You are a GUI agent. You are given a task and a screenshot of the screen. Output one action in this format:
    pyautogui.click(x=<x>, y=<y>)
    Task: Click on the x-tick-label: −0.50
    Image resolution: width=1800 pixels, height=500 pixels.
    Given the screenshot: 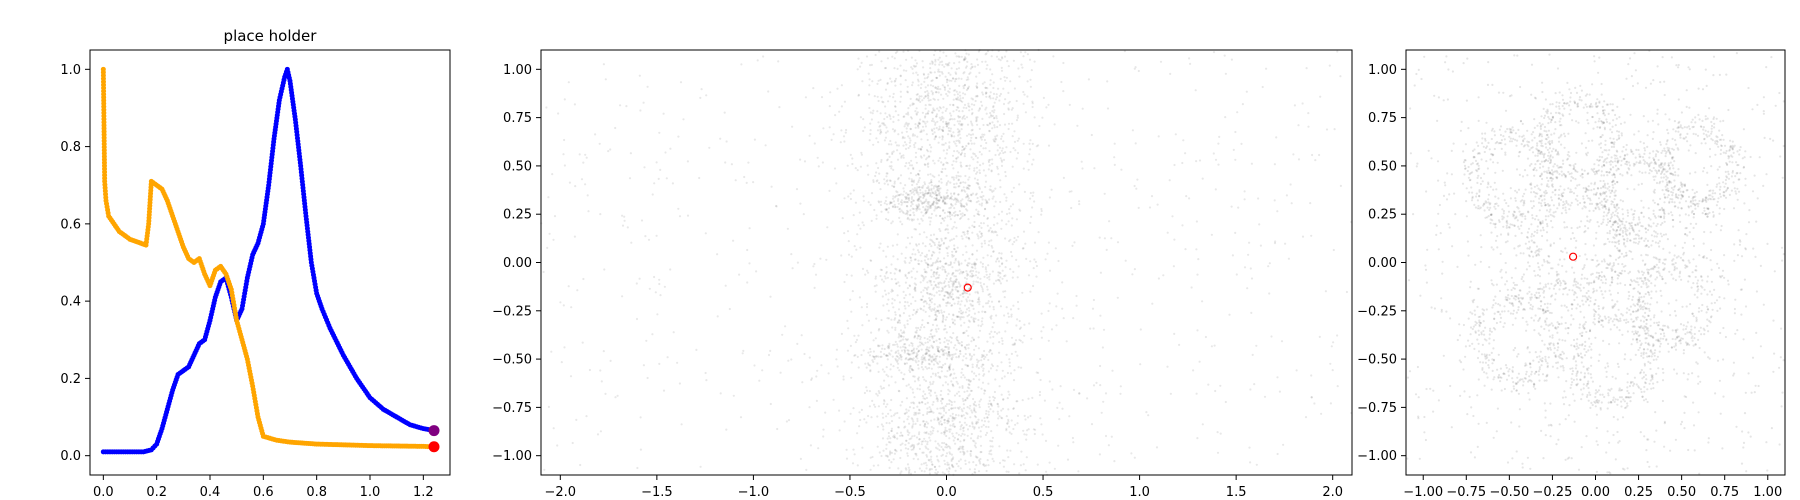 What is the action you would take?
    pyautogui.click(x=1509, y=492)
    